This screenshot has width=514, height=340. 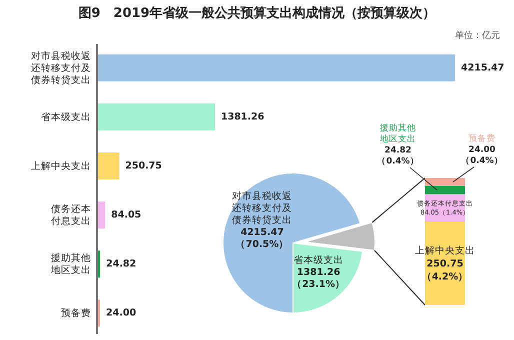 What do you see at coordinates (257, 13) in the screenshot?
I see `chart-title: 图9 2019年省级一般公共预算支出构成情况（按预算级次）` at bounding box center [257, 13].